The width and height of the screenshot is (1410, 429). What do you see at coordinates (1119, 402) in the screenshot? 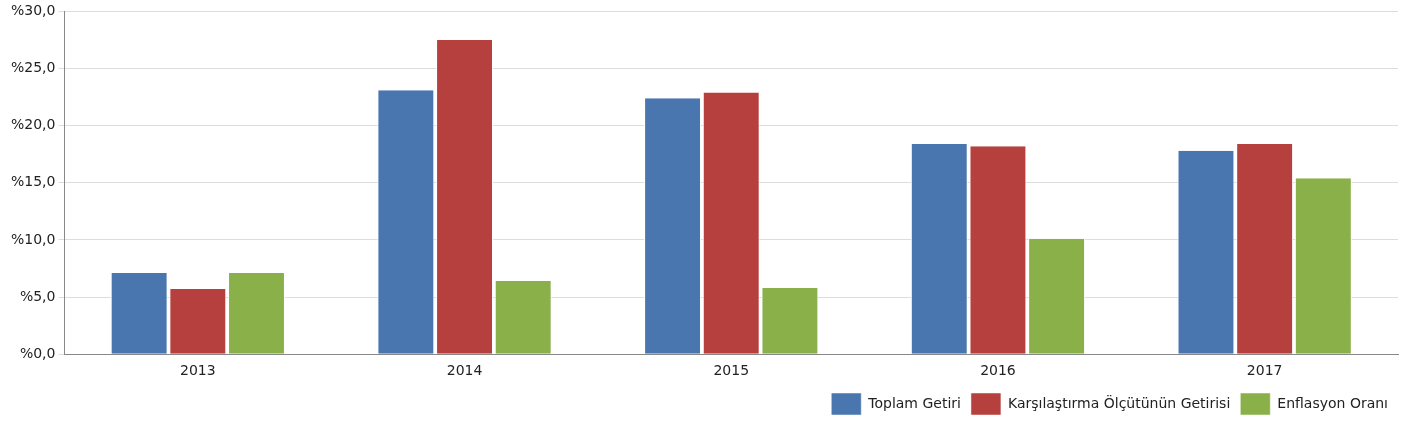
I see `legend-label: Karşılaştırma Ölçütünün Getirisi` at bounding box center [1119, 402].